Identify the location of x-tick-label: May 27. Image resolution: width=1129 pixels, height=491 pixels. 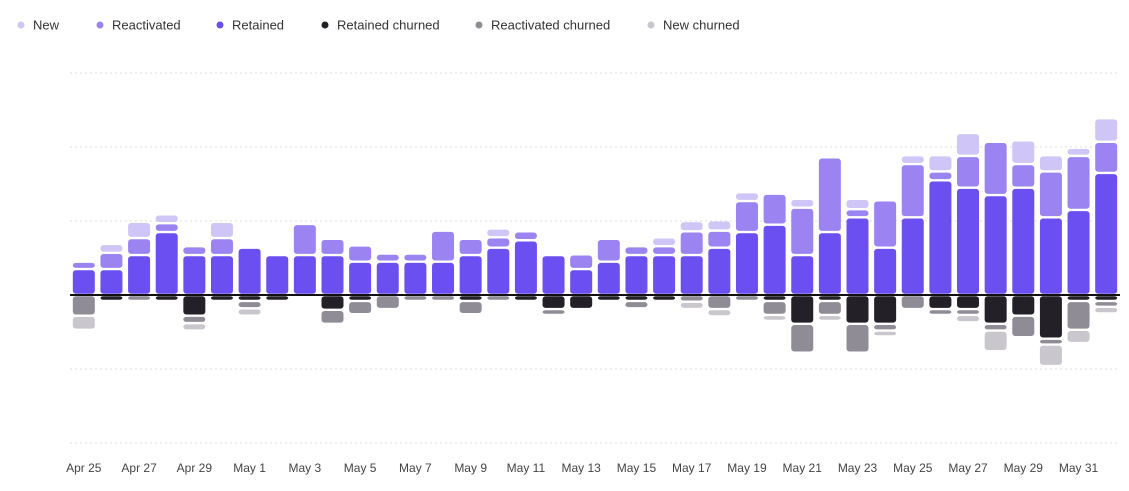
(968, 468).